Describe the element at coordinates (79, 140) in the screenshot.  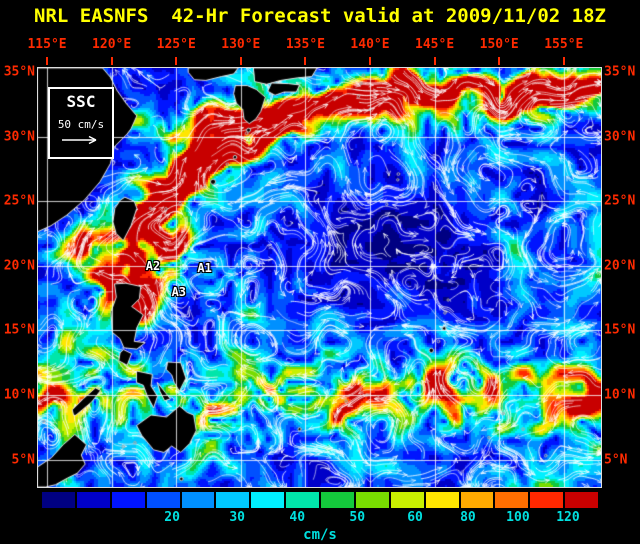
I see `scale-arrow-icon` at that location.